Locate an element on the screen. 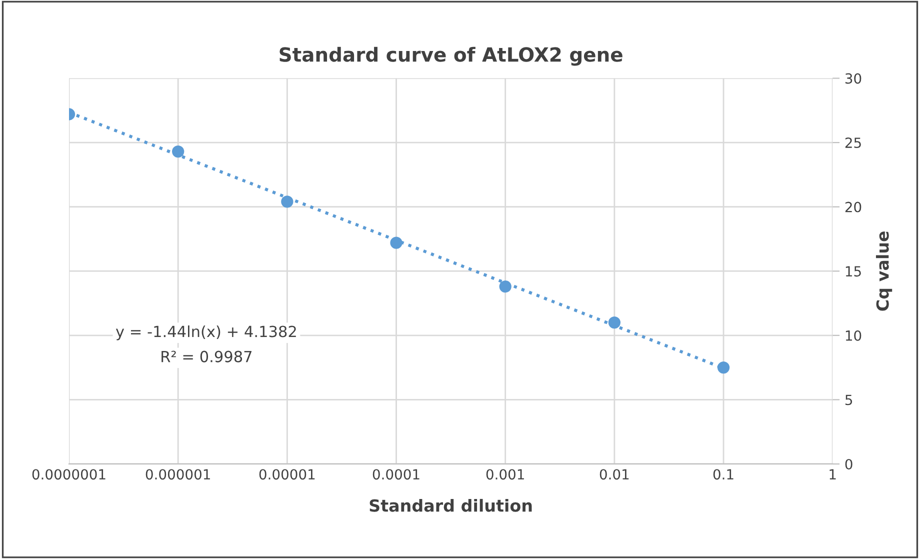 The width and height of the screenshot is (920, 559). annotation: R² = 0.9987 is located at coordinates (207, 356).